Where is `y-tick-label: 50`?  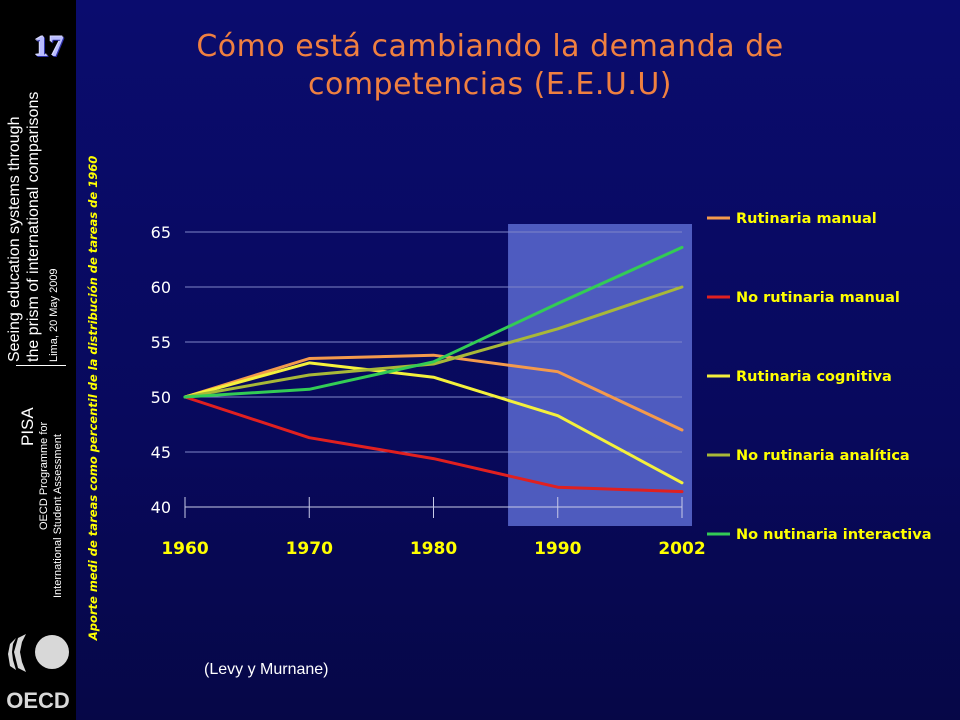
y-tick-label: 50 is located at coordinates (161, 397).